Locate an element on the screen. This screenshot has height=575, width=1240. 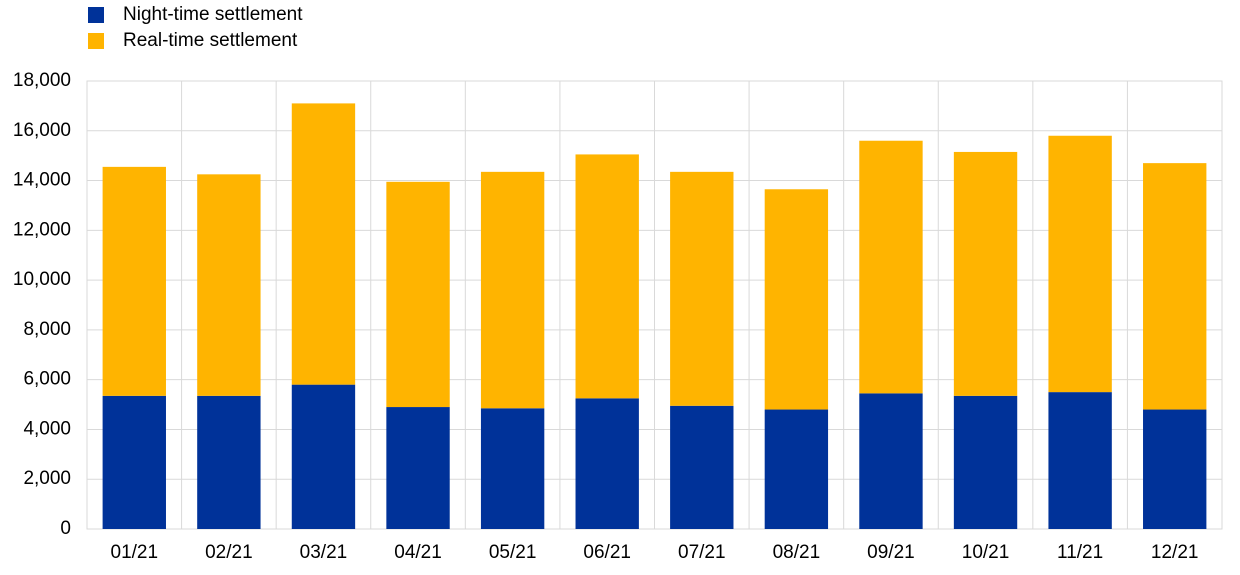
x-tick-label: 04/21 is located at coordinates (418, 552).